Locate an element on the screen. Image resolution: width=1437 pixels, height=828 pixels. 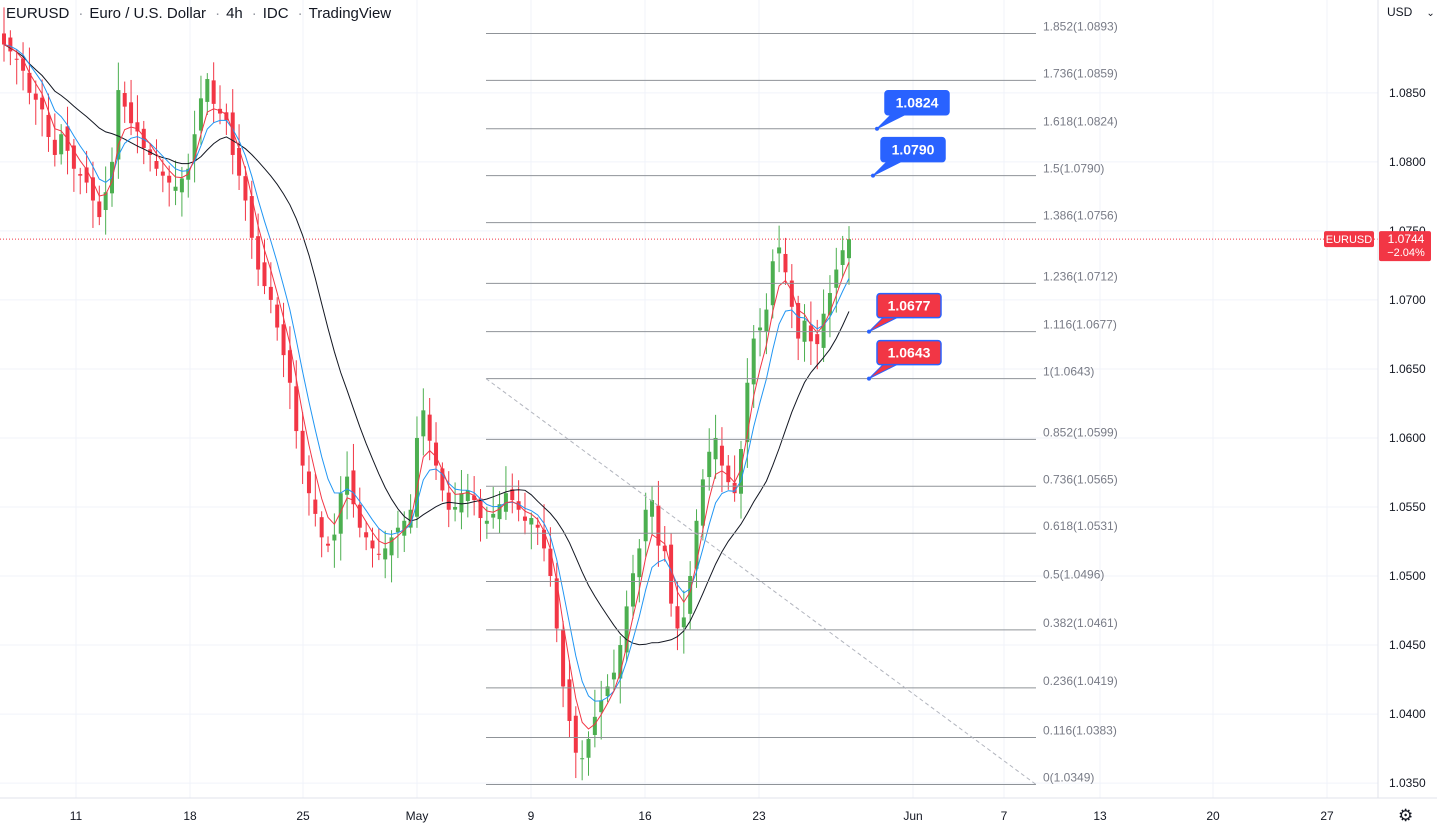
time-tick-label: 11 is located at coordinates (76, 816).